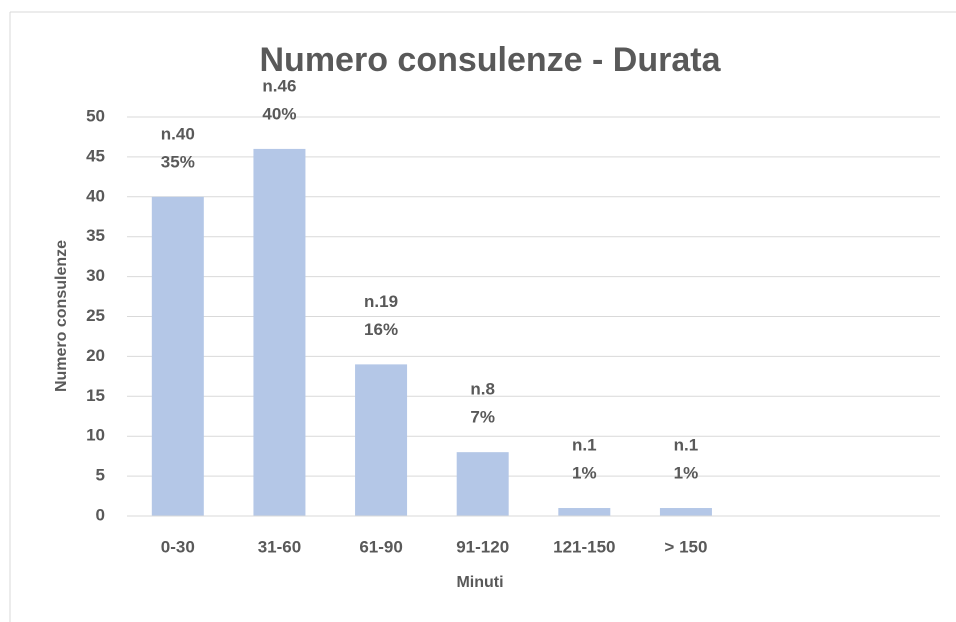  What do you see at coordinates (482, 389) in the screenshot?
I see `data-label: n.8` at bounding box center [482, 389].